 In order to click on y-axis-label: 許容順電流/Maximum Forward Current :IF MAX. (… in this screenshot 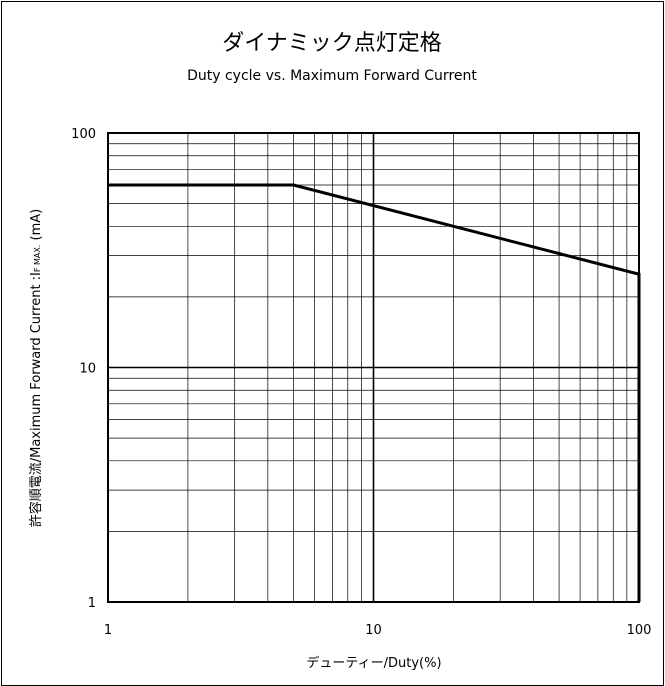, I will do `click(36, 368)`.